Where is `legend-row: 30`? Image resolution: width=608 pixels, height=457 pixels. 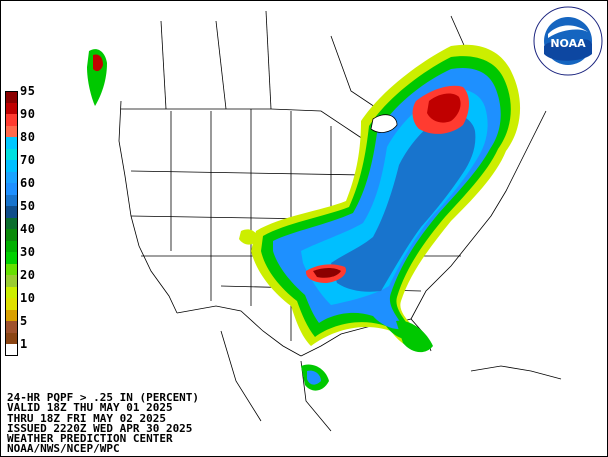 legend-row: 30 is located at coordinates (23, 254).